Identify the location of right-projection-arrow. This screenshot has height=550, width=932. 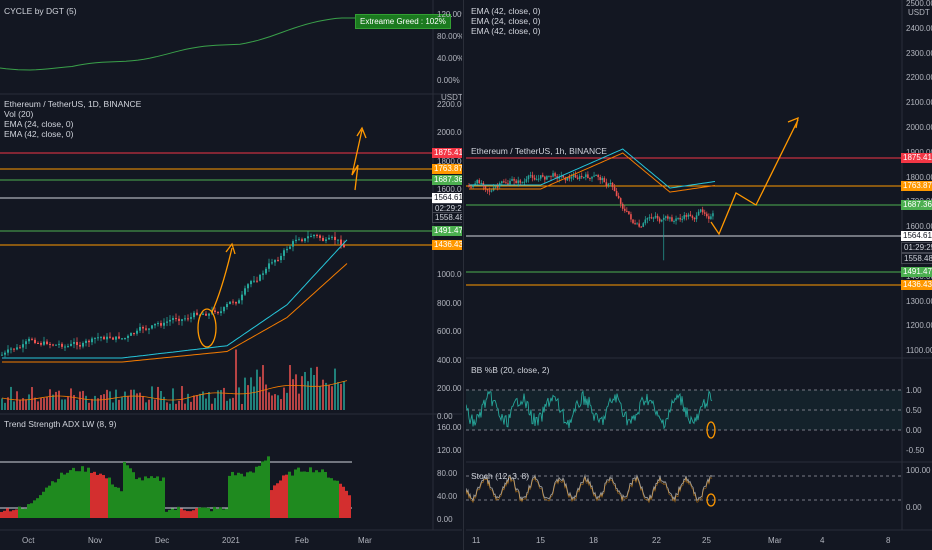
(754, 177).